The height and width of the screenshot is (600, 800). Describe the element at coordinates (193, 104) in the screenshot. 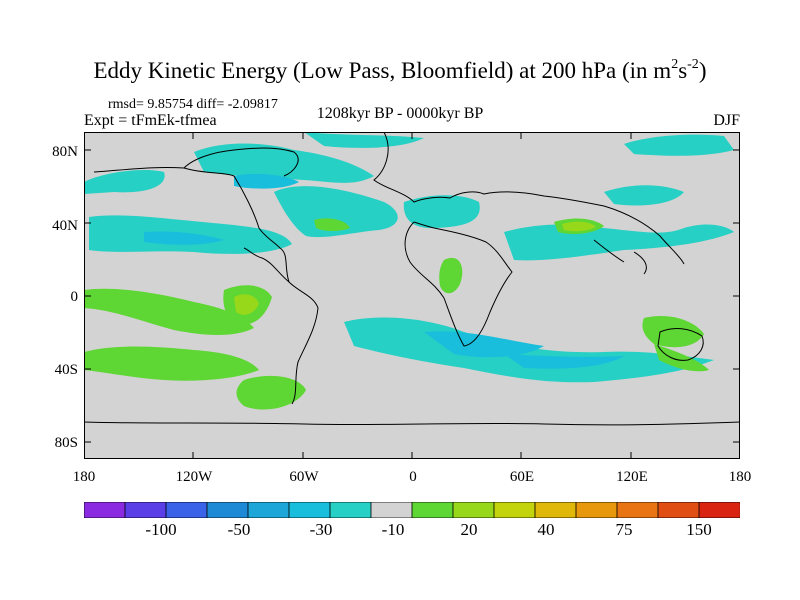

I see `stats-line: rmsd= 9.85754 diff= -2.09817` at that location.